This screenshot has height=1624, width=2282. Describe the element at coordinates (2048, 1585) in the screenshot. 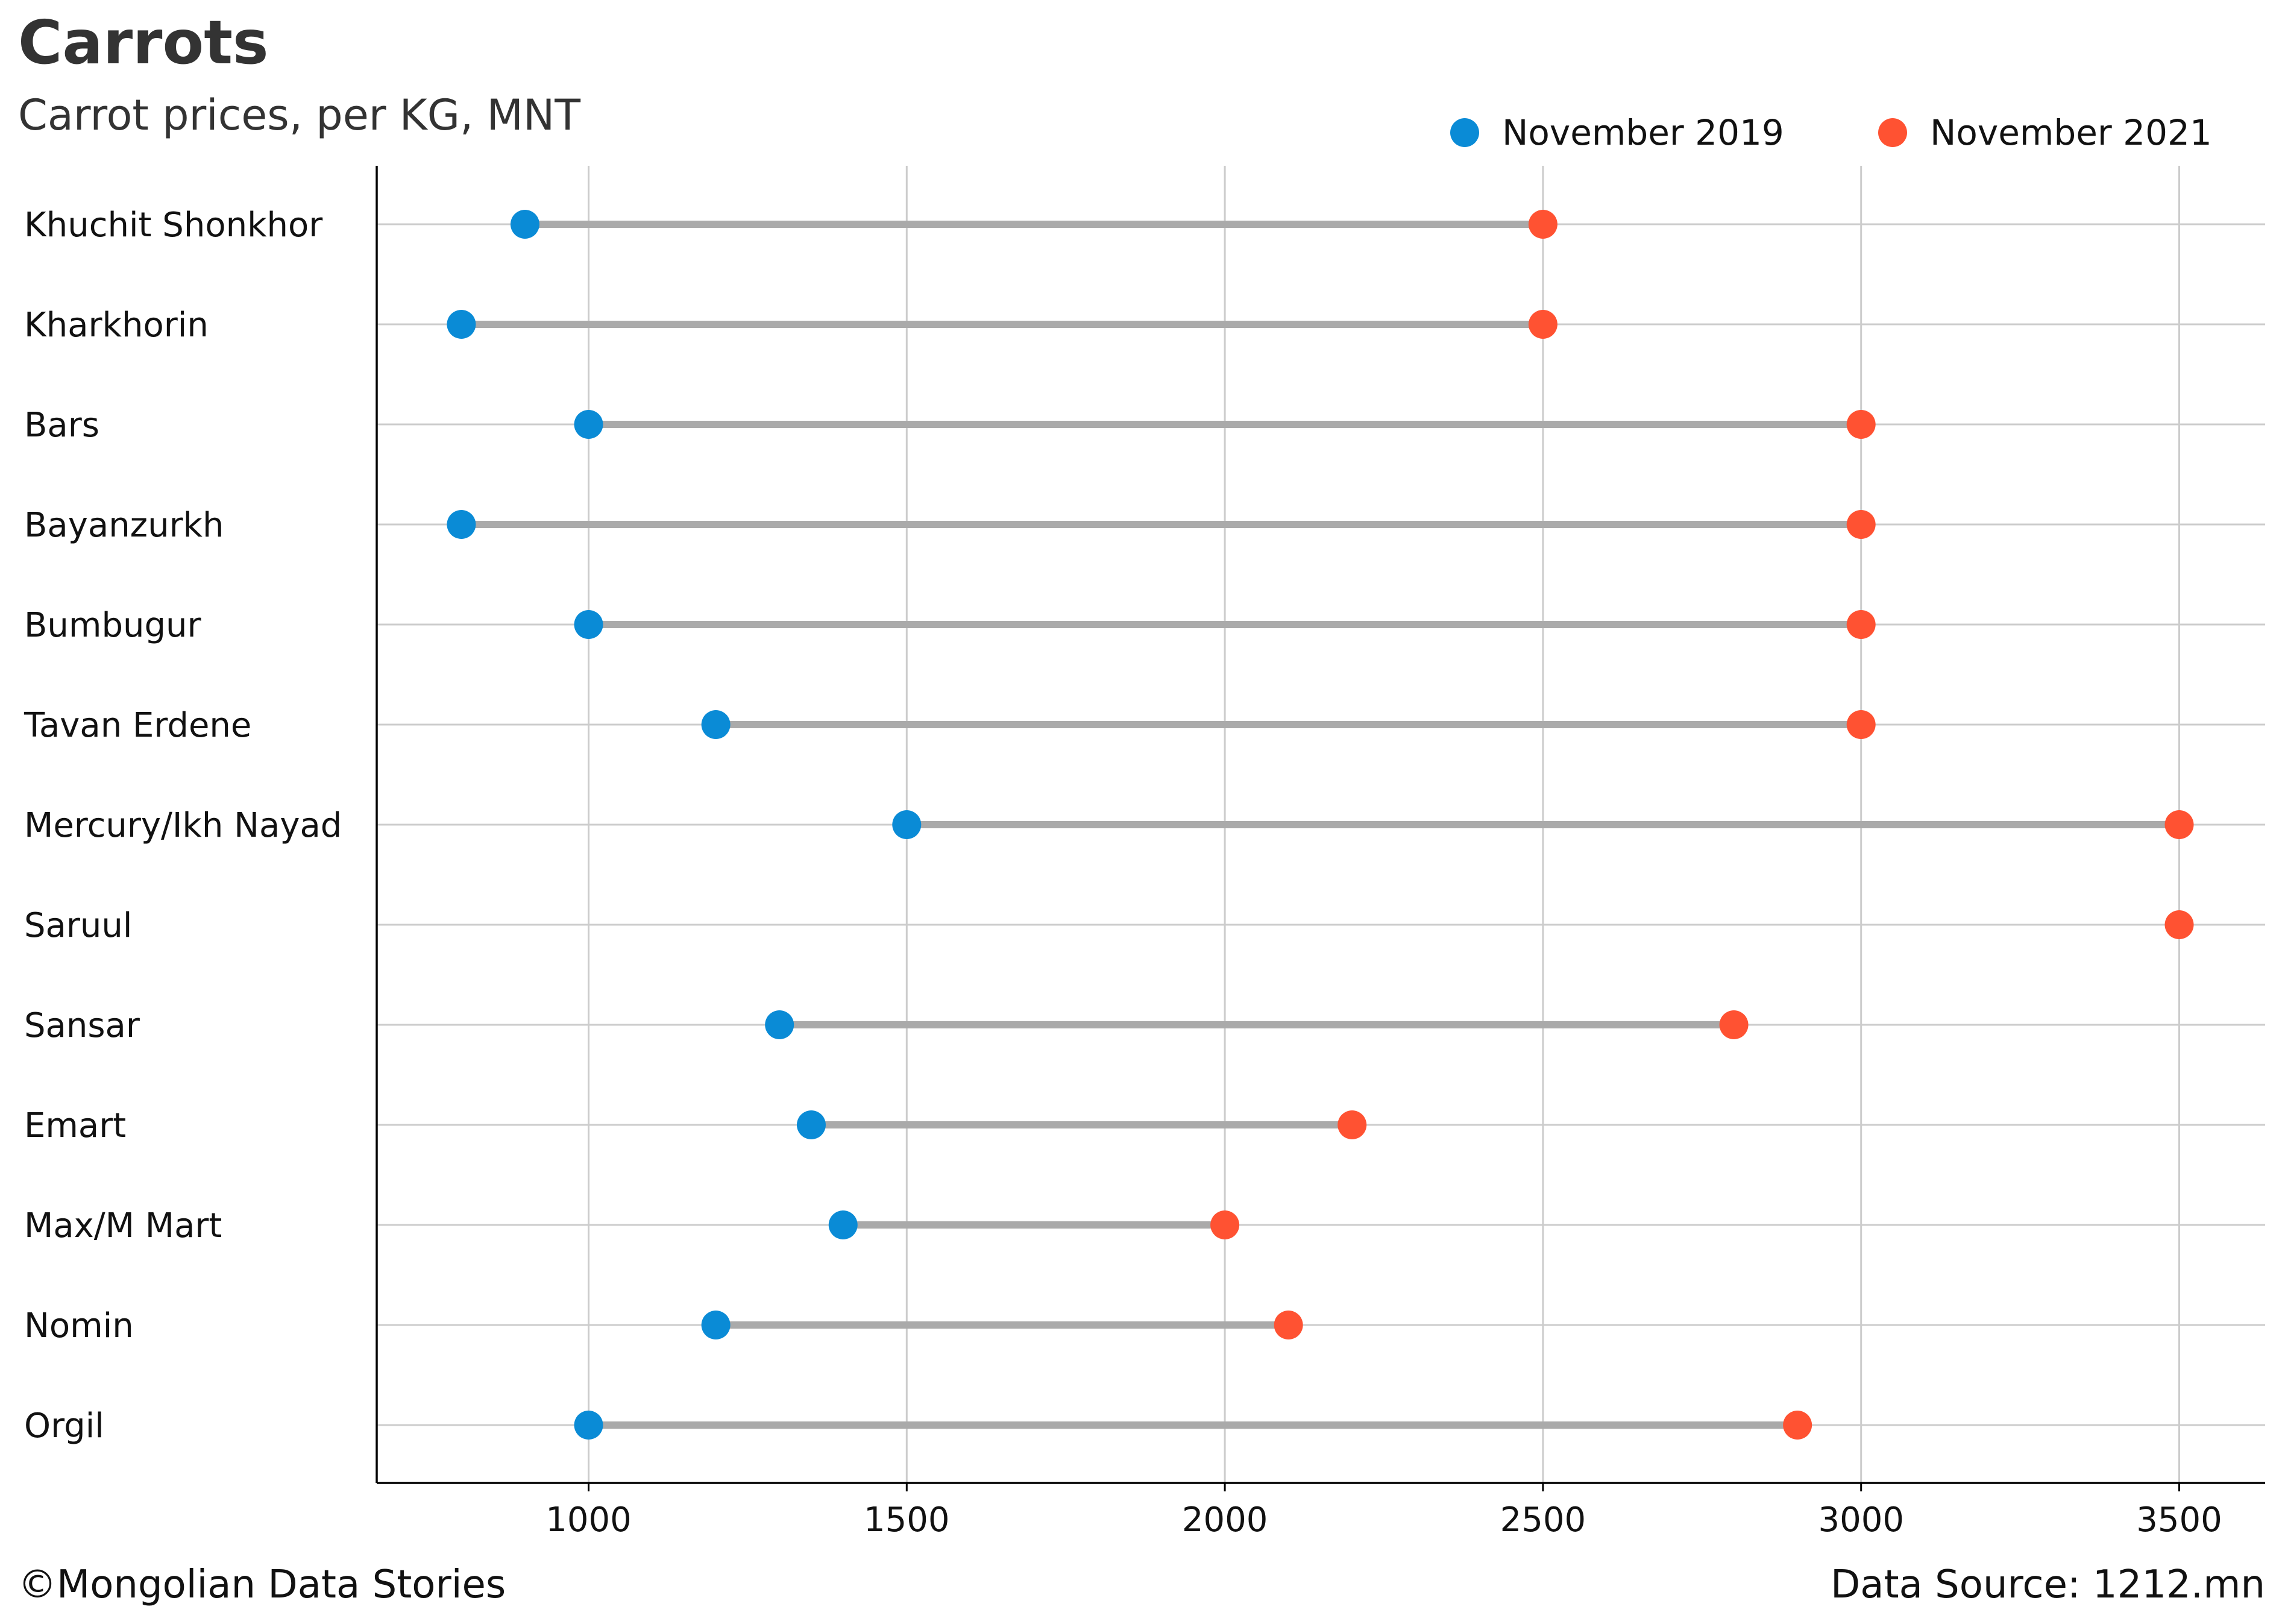

I see `footer-source: Data Source: 1212.mn` at that location.